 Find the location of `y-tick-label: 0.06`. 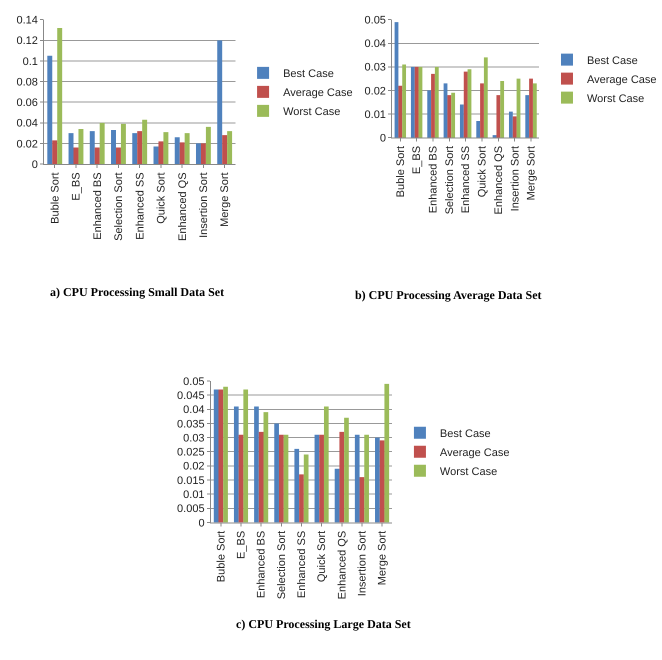

y-tick-label: 0.06 is located at coordinates (27, 103).